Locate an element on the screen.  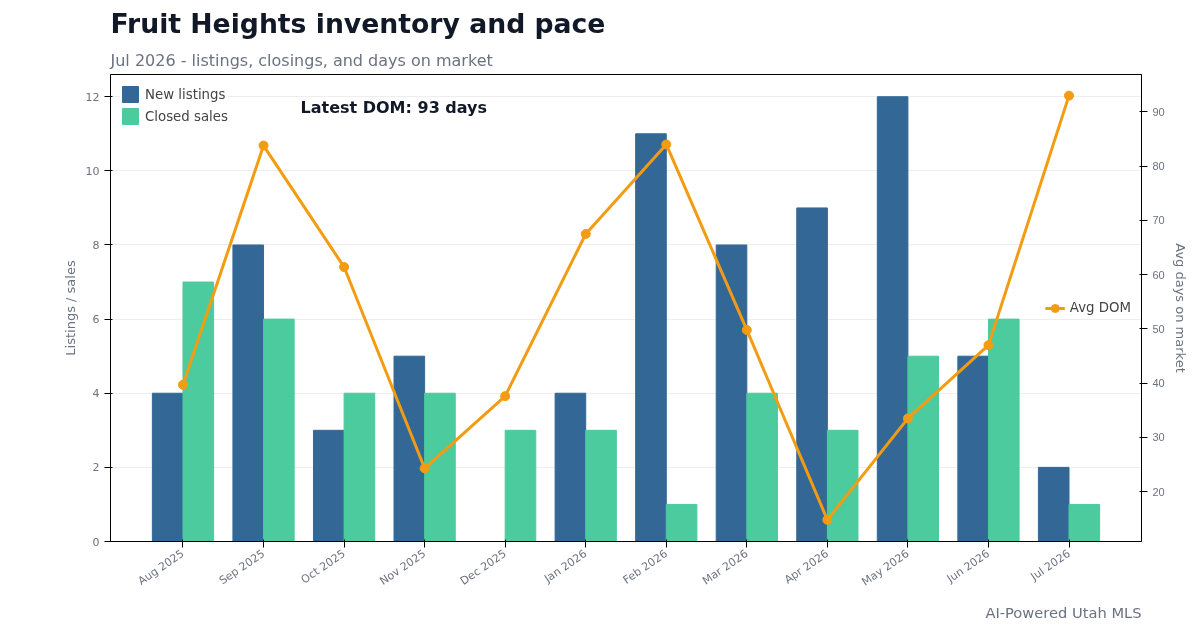
y2-tick-label: 30 is located at coordinates (1158, 437).